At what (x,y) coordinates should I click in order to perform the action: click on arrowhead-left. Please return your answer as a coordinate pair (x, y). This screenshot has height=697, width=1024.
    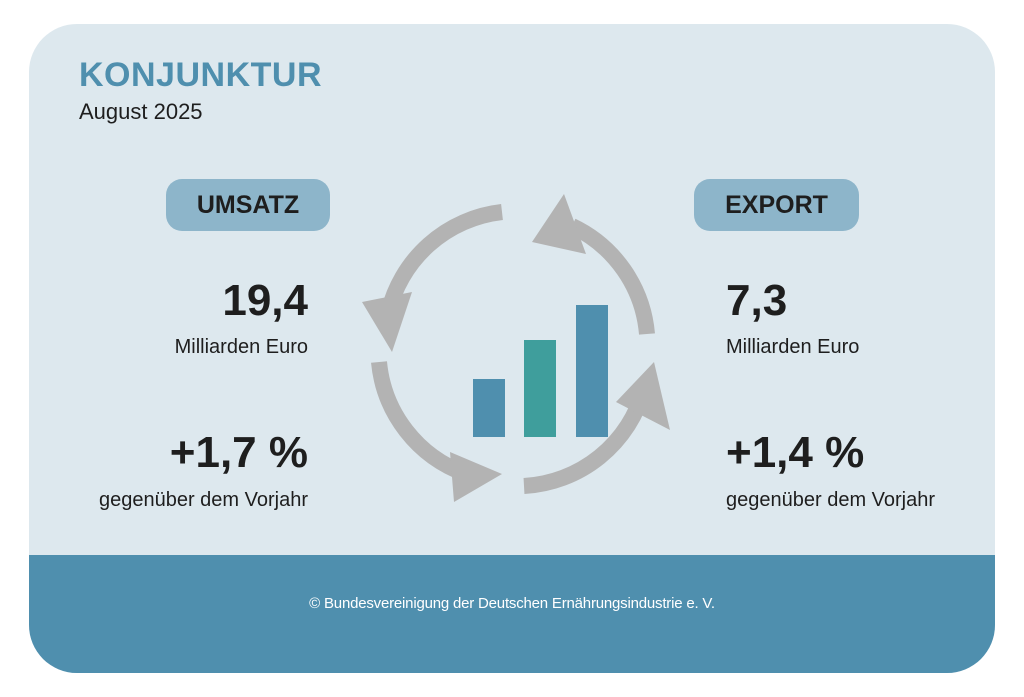
    Looking at the image, I should click on (387, 322).